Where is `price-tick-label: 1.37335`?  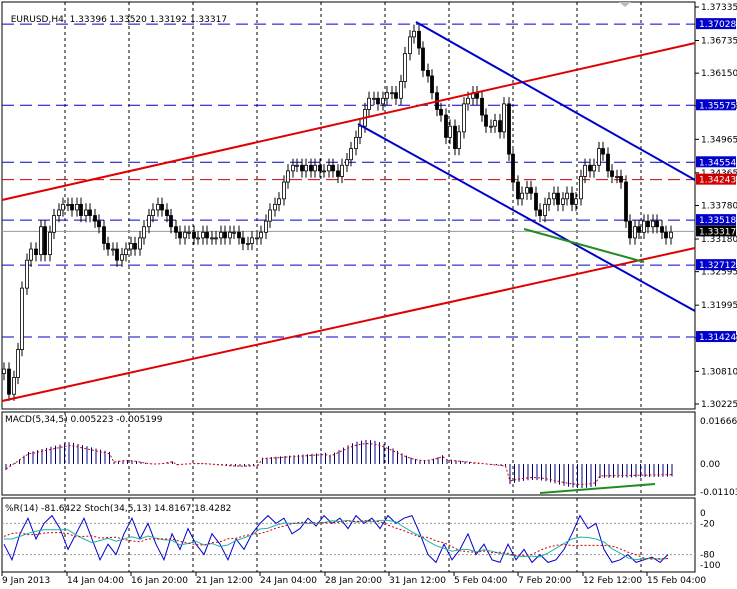
price-tick-label: 1.37335 is located at coordinates (719, 8).